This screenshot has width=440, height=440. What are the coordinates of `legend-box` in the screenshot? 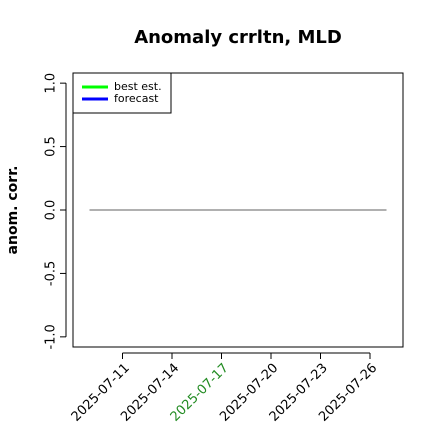 It's located at (122, 93).